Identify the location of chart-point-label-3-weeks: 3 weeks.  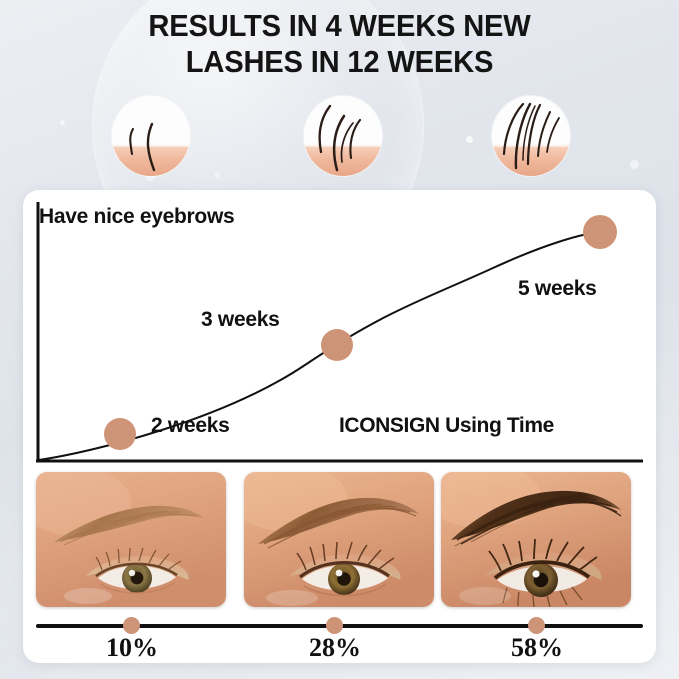
(240, 319).